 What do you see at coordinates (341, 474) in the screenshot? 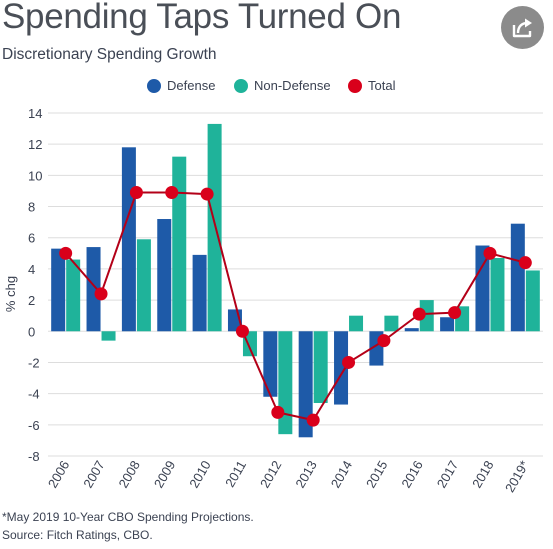
I see `x-tick-label: 2014` at bounding box center [341, 474].